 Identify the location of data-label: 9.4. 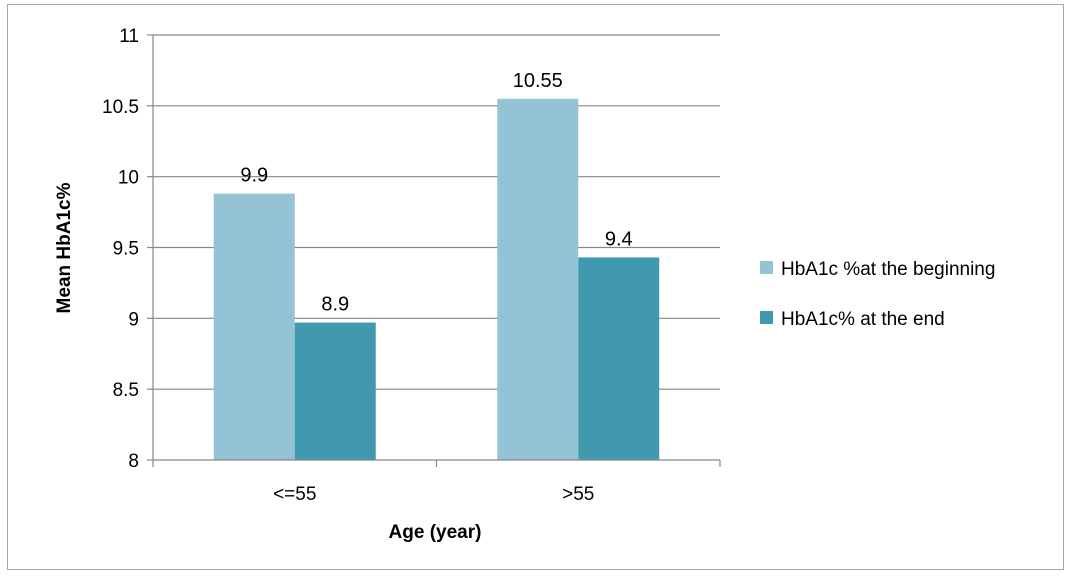
(619, 239).